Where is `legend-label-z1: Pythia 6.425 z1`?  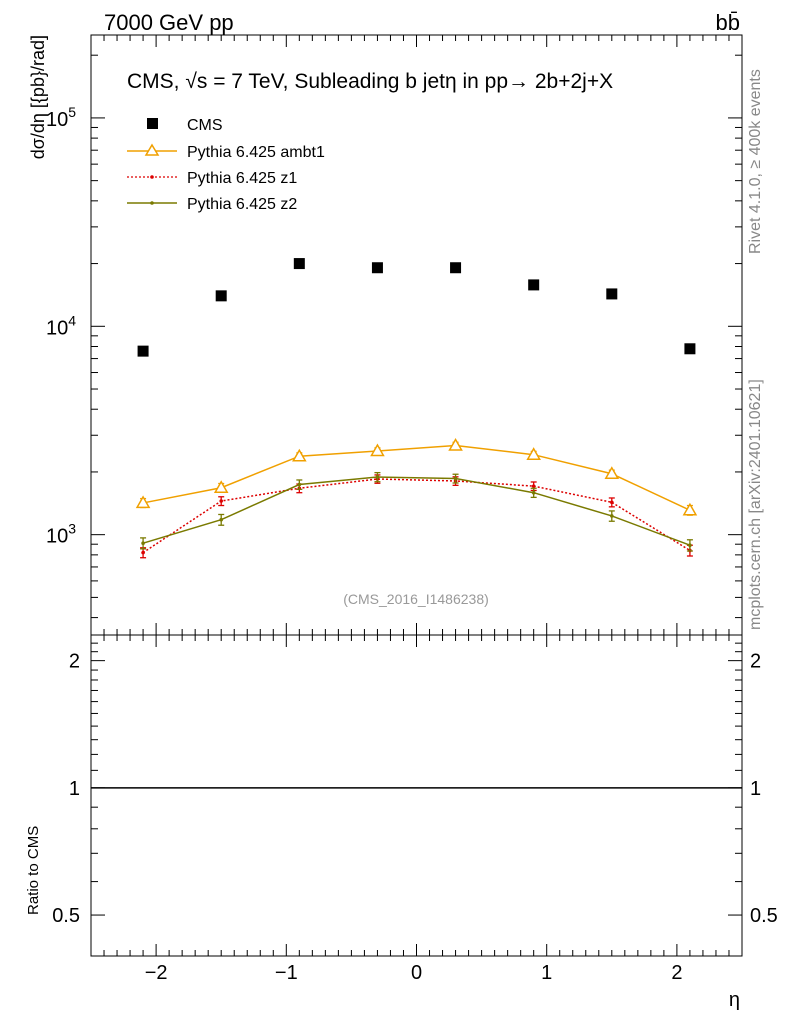 legend-label-z1: Pythia 6.425 z1 is located at coordinates (242, 178).